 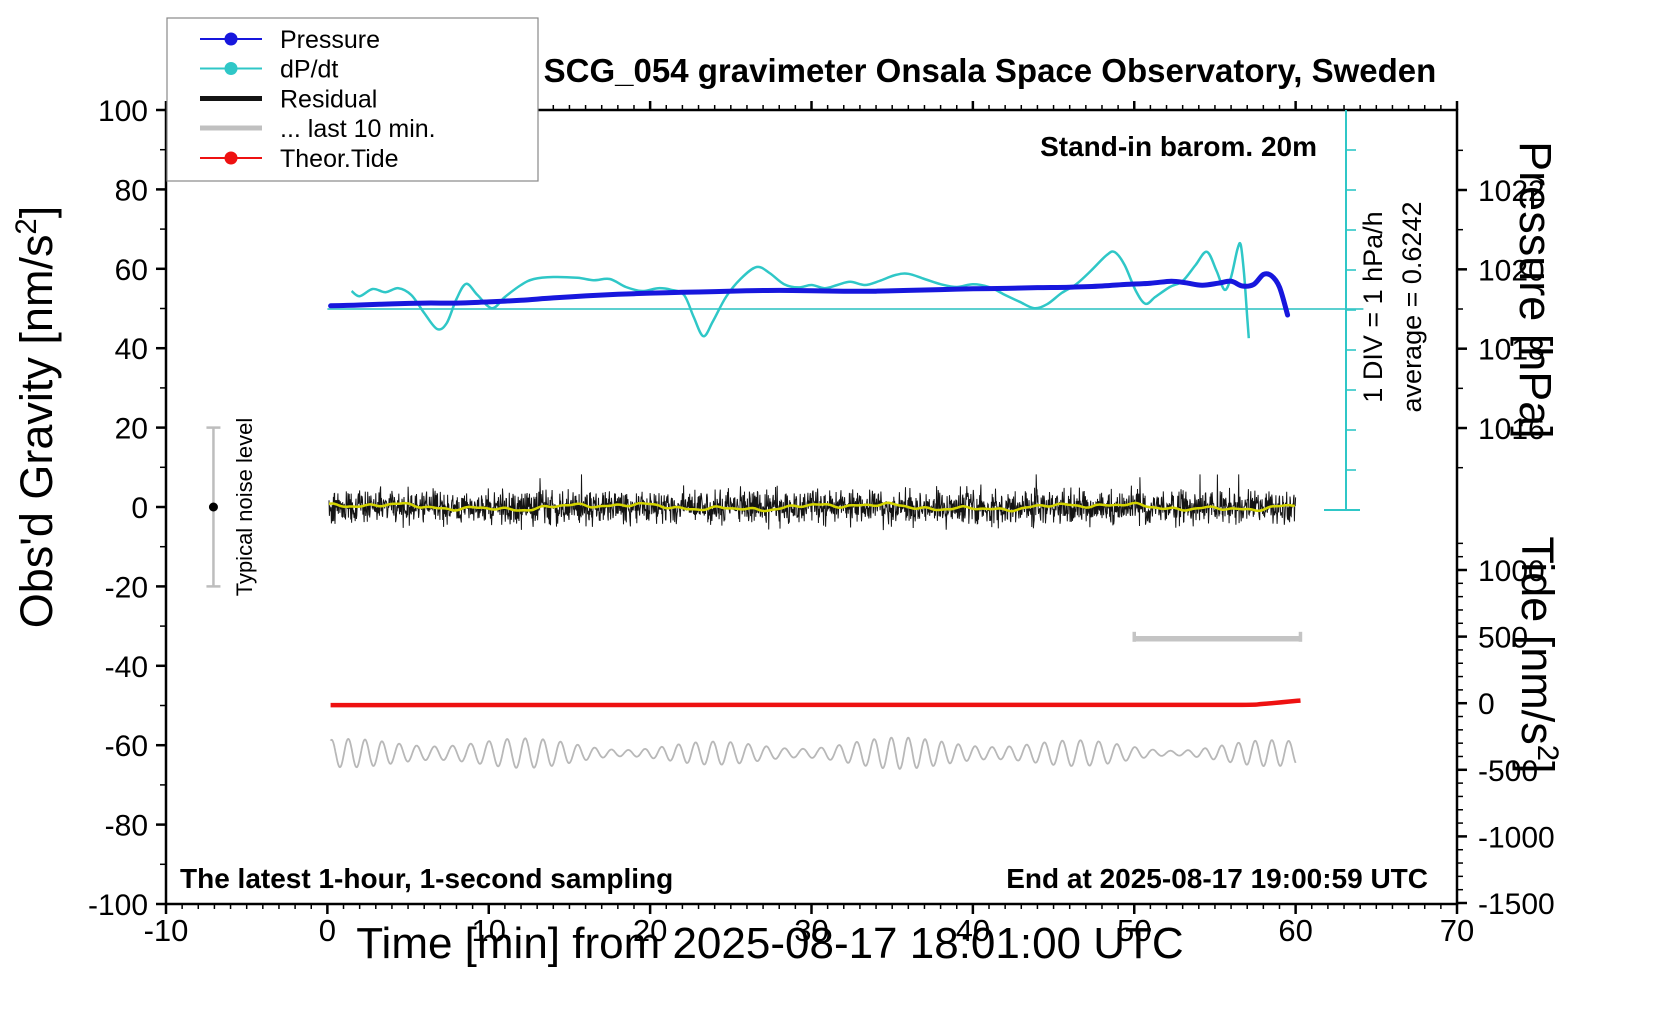 What do you see at coordinates (426, 878) in the screenshot?
I see `sampling-note: The latest 1-hour, 1-second sampling` at bounding box center [426, 878].